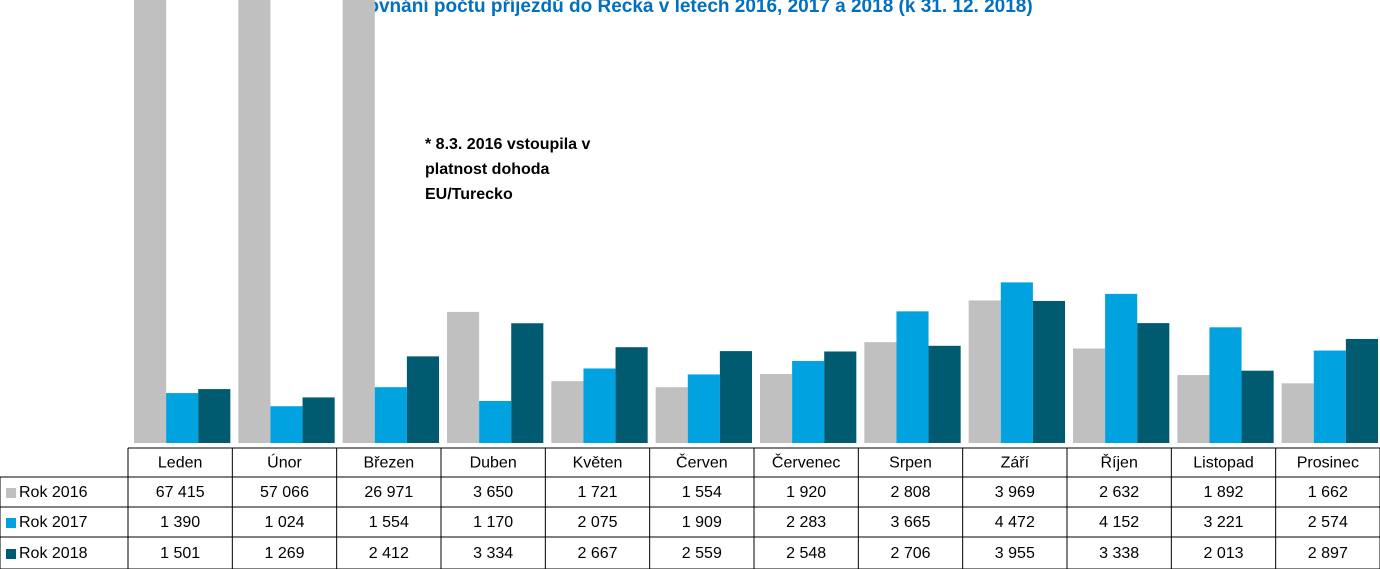 The width and height of the screenshot is (1380, 569). Describe the element at coordinates (910, 553) in the screenshot. I see `data-label: 2 706` at that location.